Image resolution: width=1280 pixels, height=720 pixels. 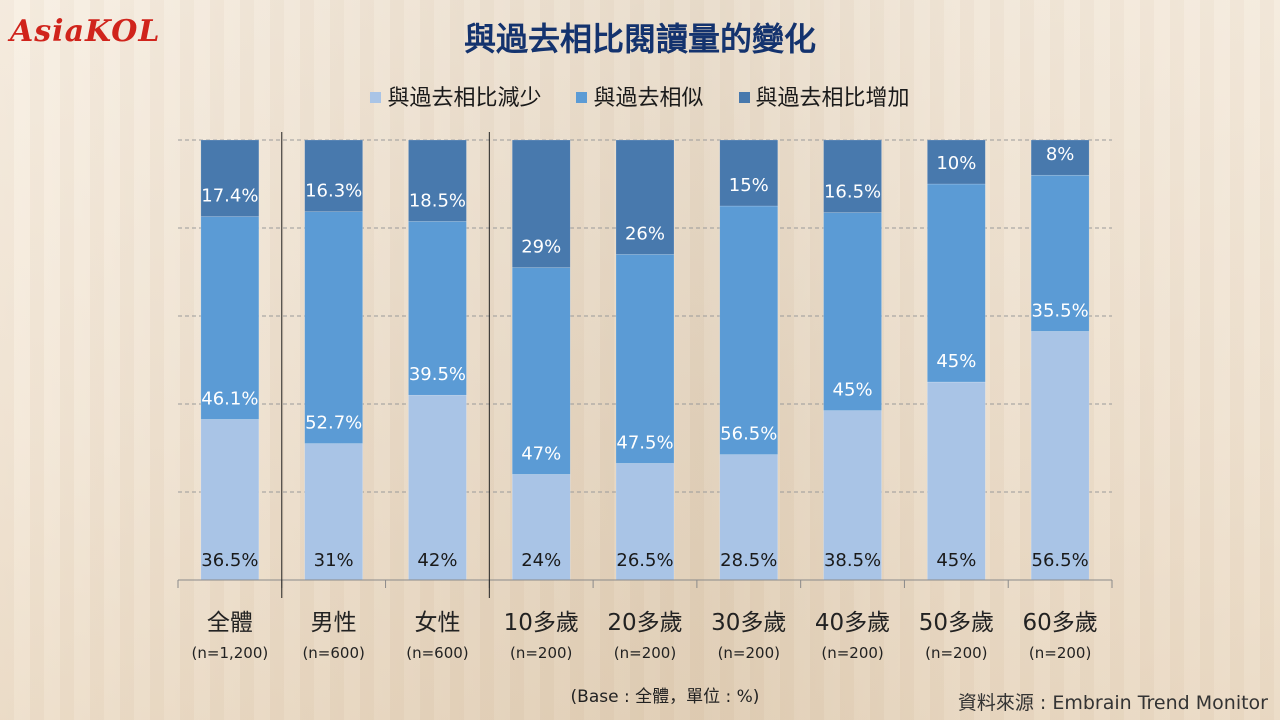 What do you see at coordinates (832, 98) in the screenshot?
I see `legend-label-increase: 與過去相比增加` at bounding box center [832, 98].